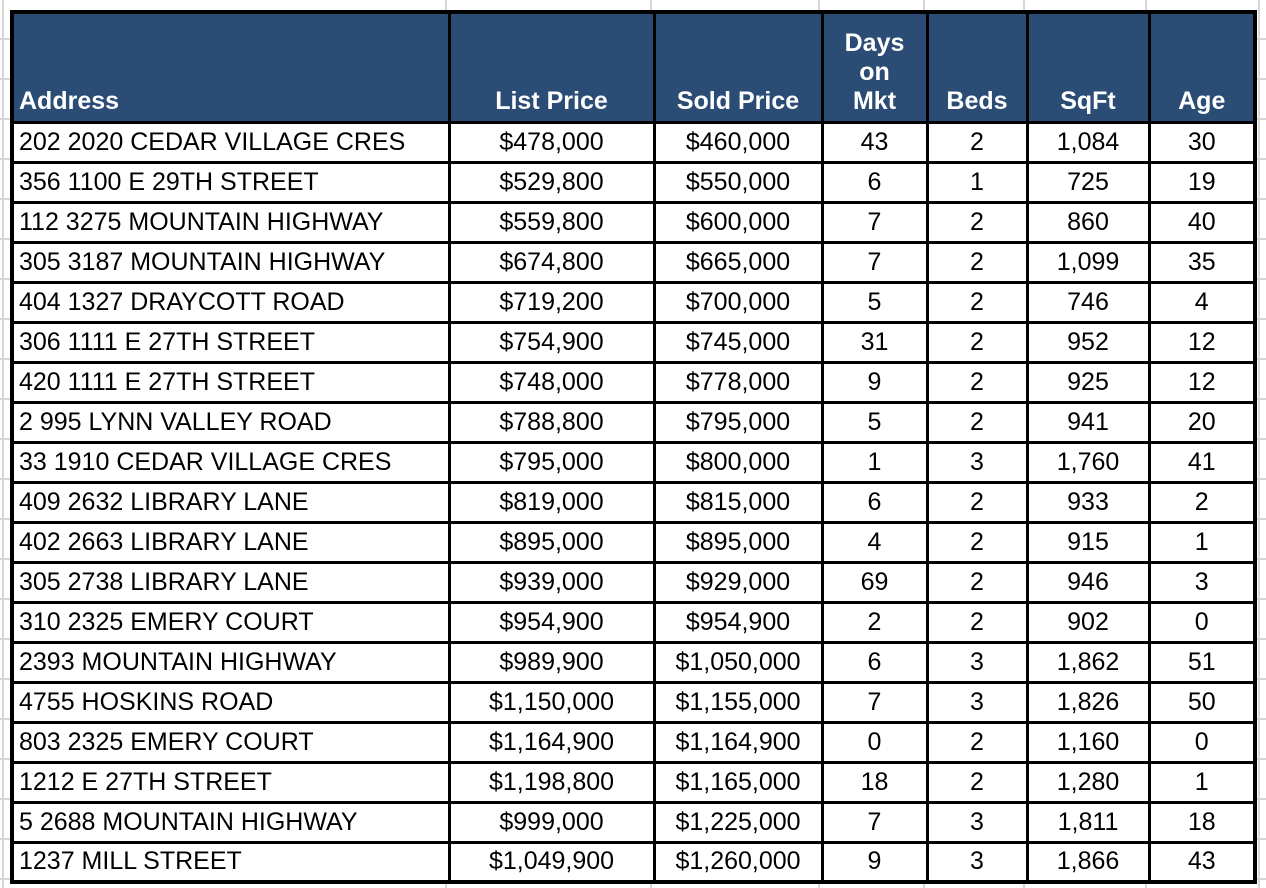 The height and width of the screenshot is (888, 1266). What do you see at coordinates (230, 382) in the screenshot?
I see `cell-address: 420 1111 E 27TH STREET` at bounding box center [230, 382].